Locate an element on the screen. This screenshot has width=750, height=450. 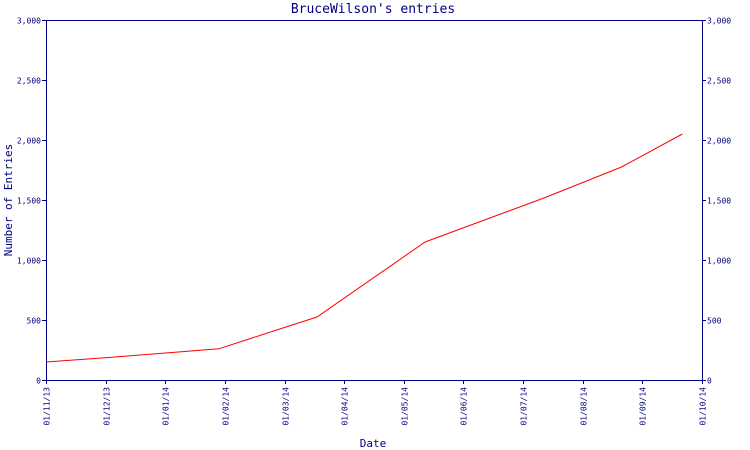
y-tick-label-left: 500 is located at coordinates (34, 321).